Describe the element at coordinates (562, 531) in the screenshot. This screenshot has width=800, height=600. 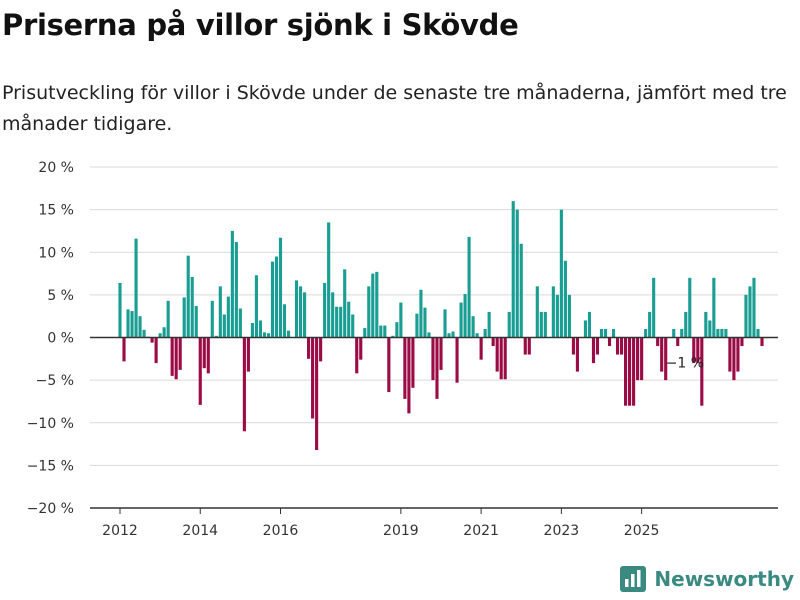
I see `x-tick-label: 2023` at that location.